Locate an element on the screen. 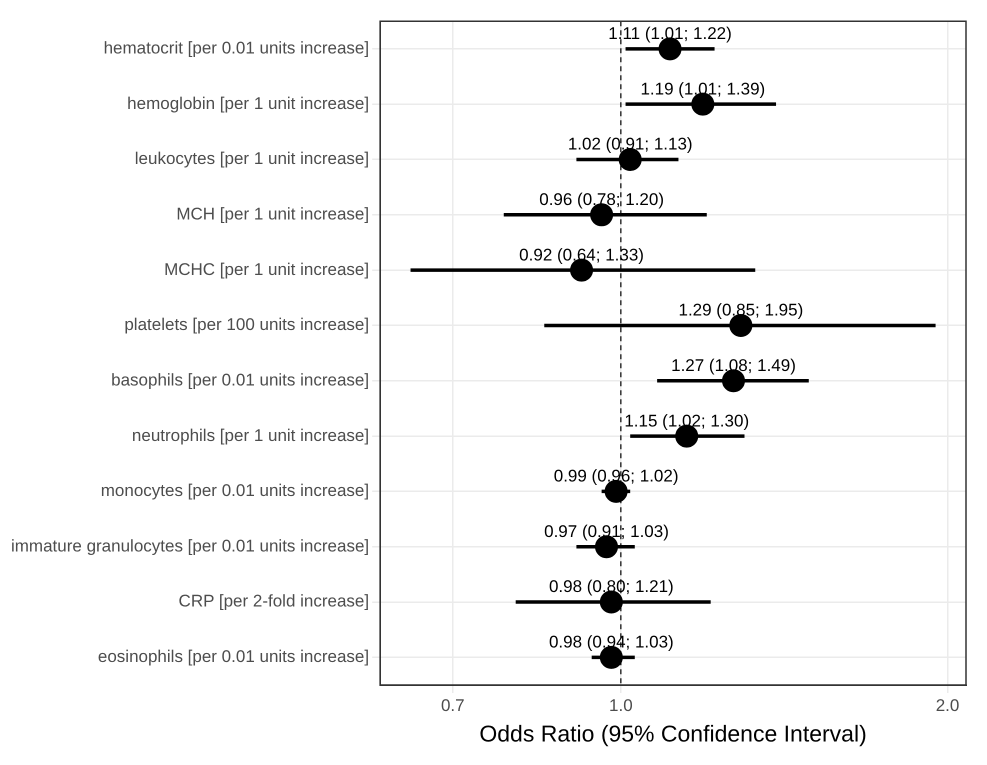 Image resolution: width=987 pixels, height=765 pixels. x-tick-label: 0.7 is located at coordinates (452, 705).